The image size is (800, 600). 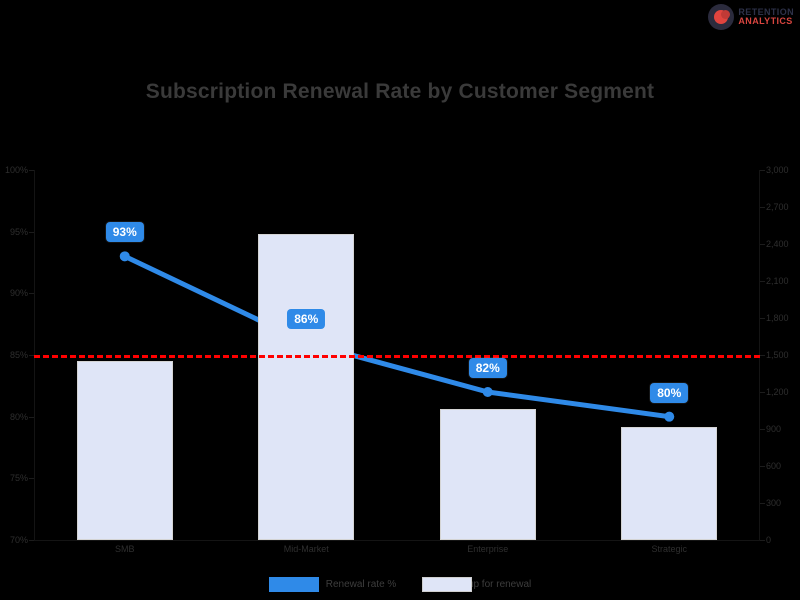 I want to click on bar-enterprise, so click(x=487, y=474).